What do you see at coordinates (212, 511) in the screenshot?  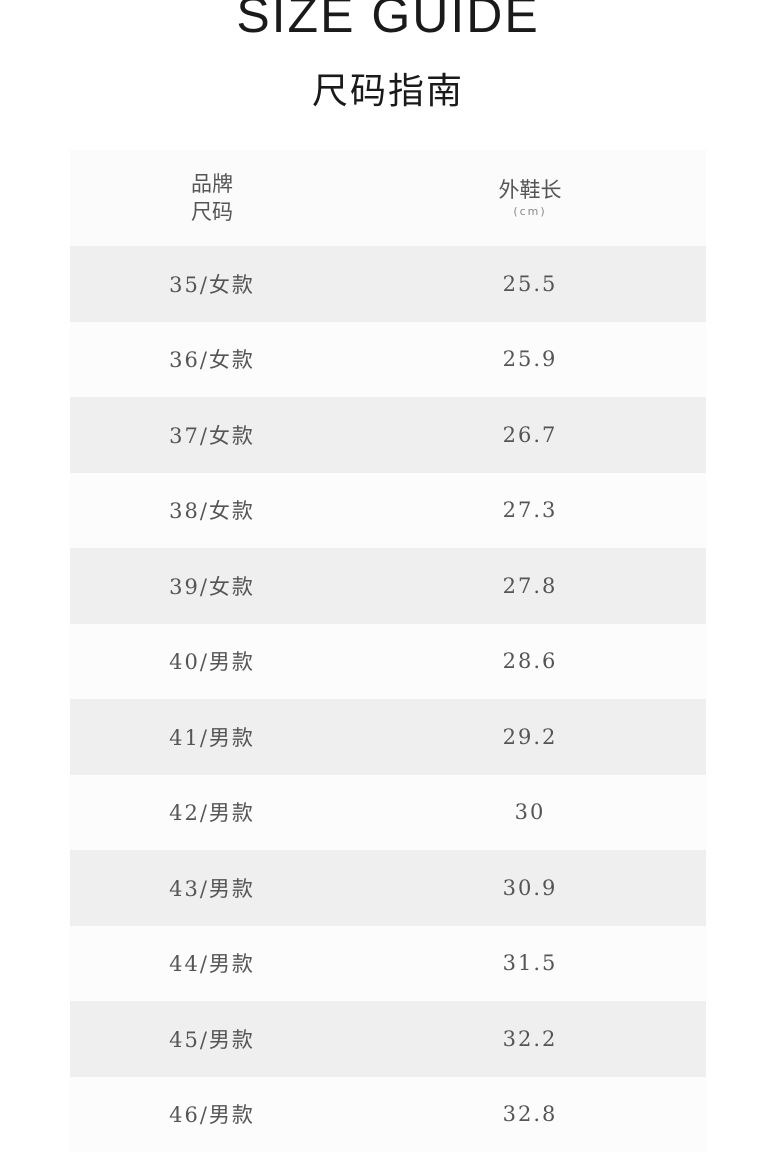 I see `size-cell: 38/女款` at bounding box center [212, 511].